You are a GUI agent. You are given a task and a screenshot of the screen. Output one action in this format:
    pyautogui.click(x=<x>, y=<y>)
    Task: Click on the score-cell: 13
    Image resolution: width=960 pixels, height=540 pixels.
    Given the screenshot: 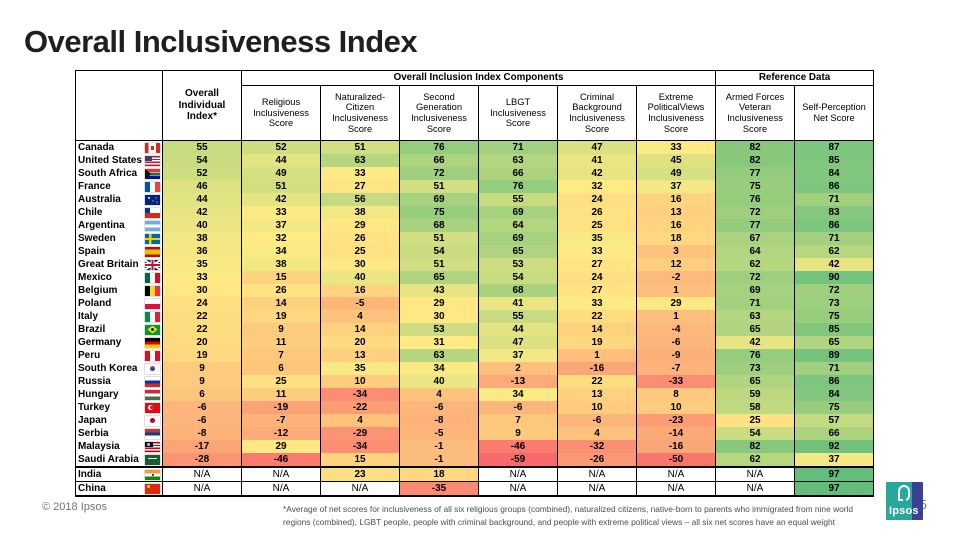 What is the action you would take?
    pyautogui.click(x=360, y=355)
    